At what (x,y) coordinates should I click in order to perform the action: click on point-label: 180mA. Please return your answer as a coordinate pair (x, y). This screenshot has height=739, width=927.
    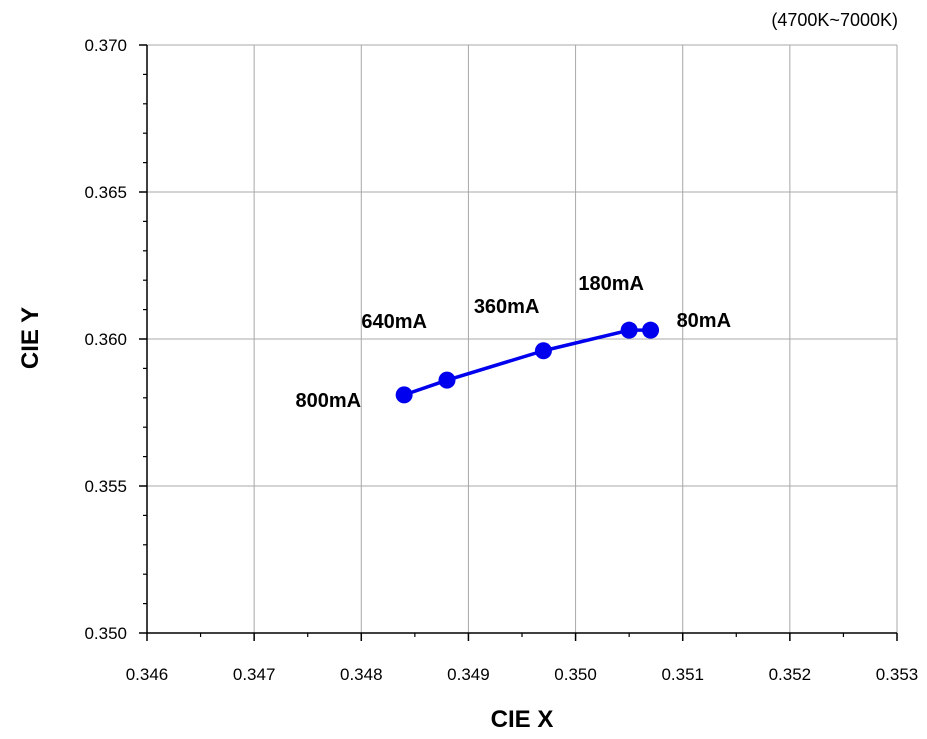
    Looking at the image, I should click on (611, 284).